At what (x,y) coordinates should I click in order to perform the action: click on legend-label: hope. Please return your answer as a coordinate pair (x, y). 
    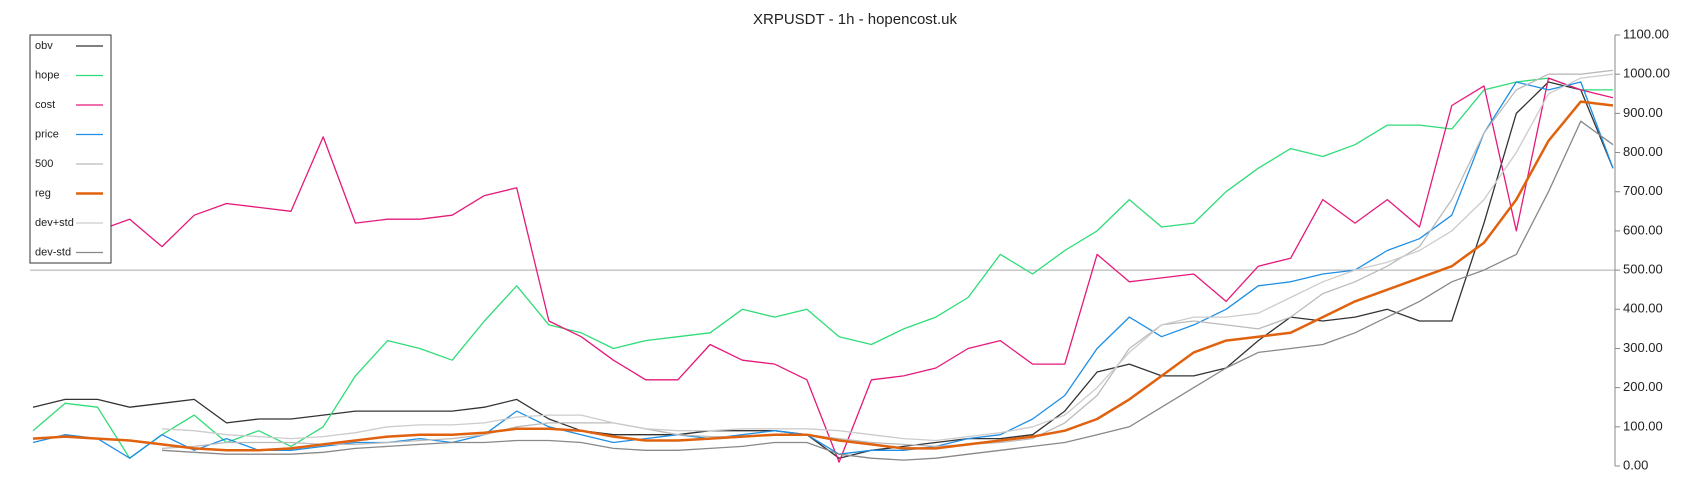
    Looking at the image, I should click on (47, 75).